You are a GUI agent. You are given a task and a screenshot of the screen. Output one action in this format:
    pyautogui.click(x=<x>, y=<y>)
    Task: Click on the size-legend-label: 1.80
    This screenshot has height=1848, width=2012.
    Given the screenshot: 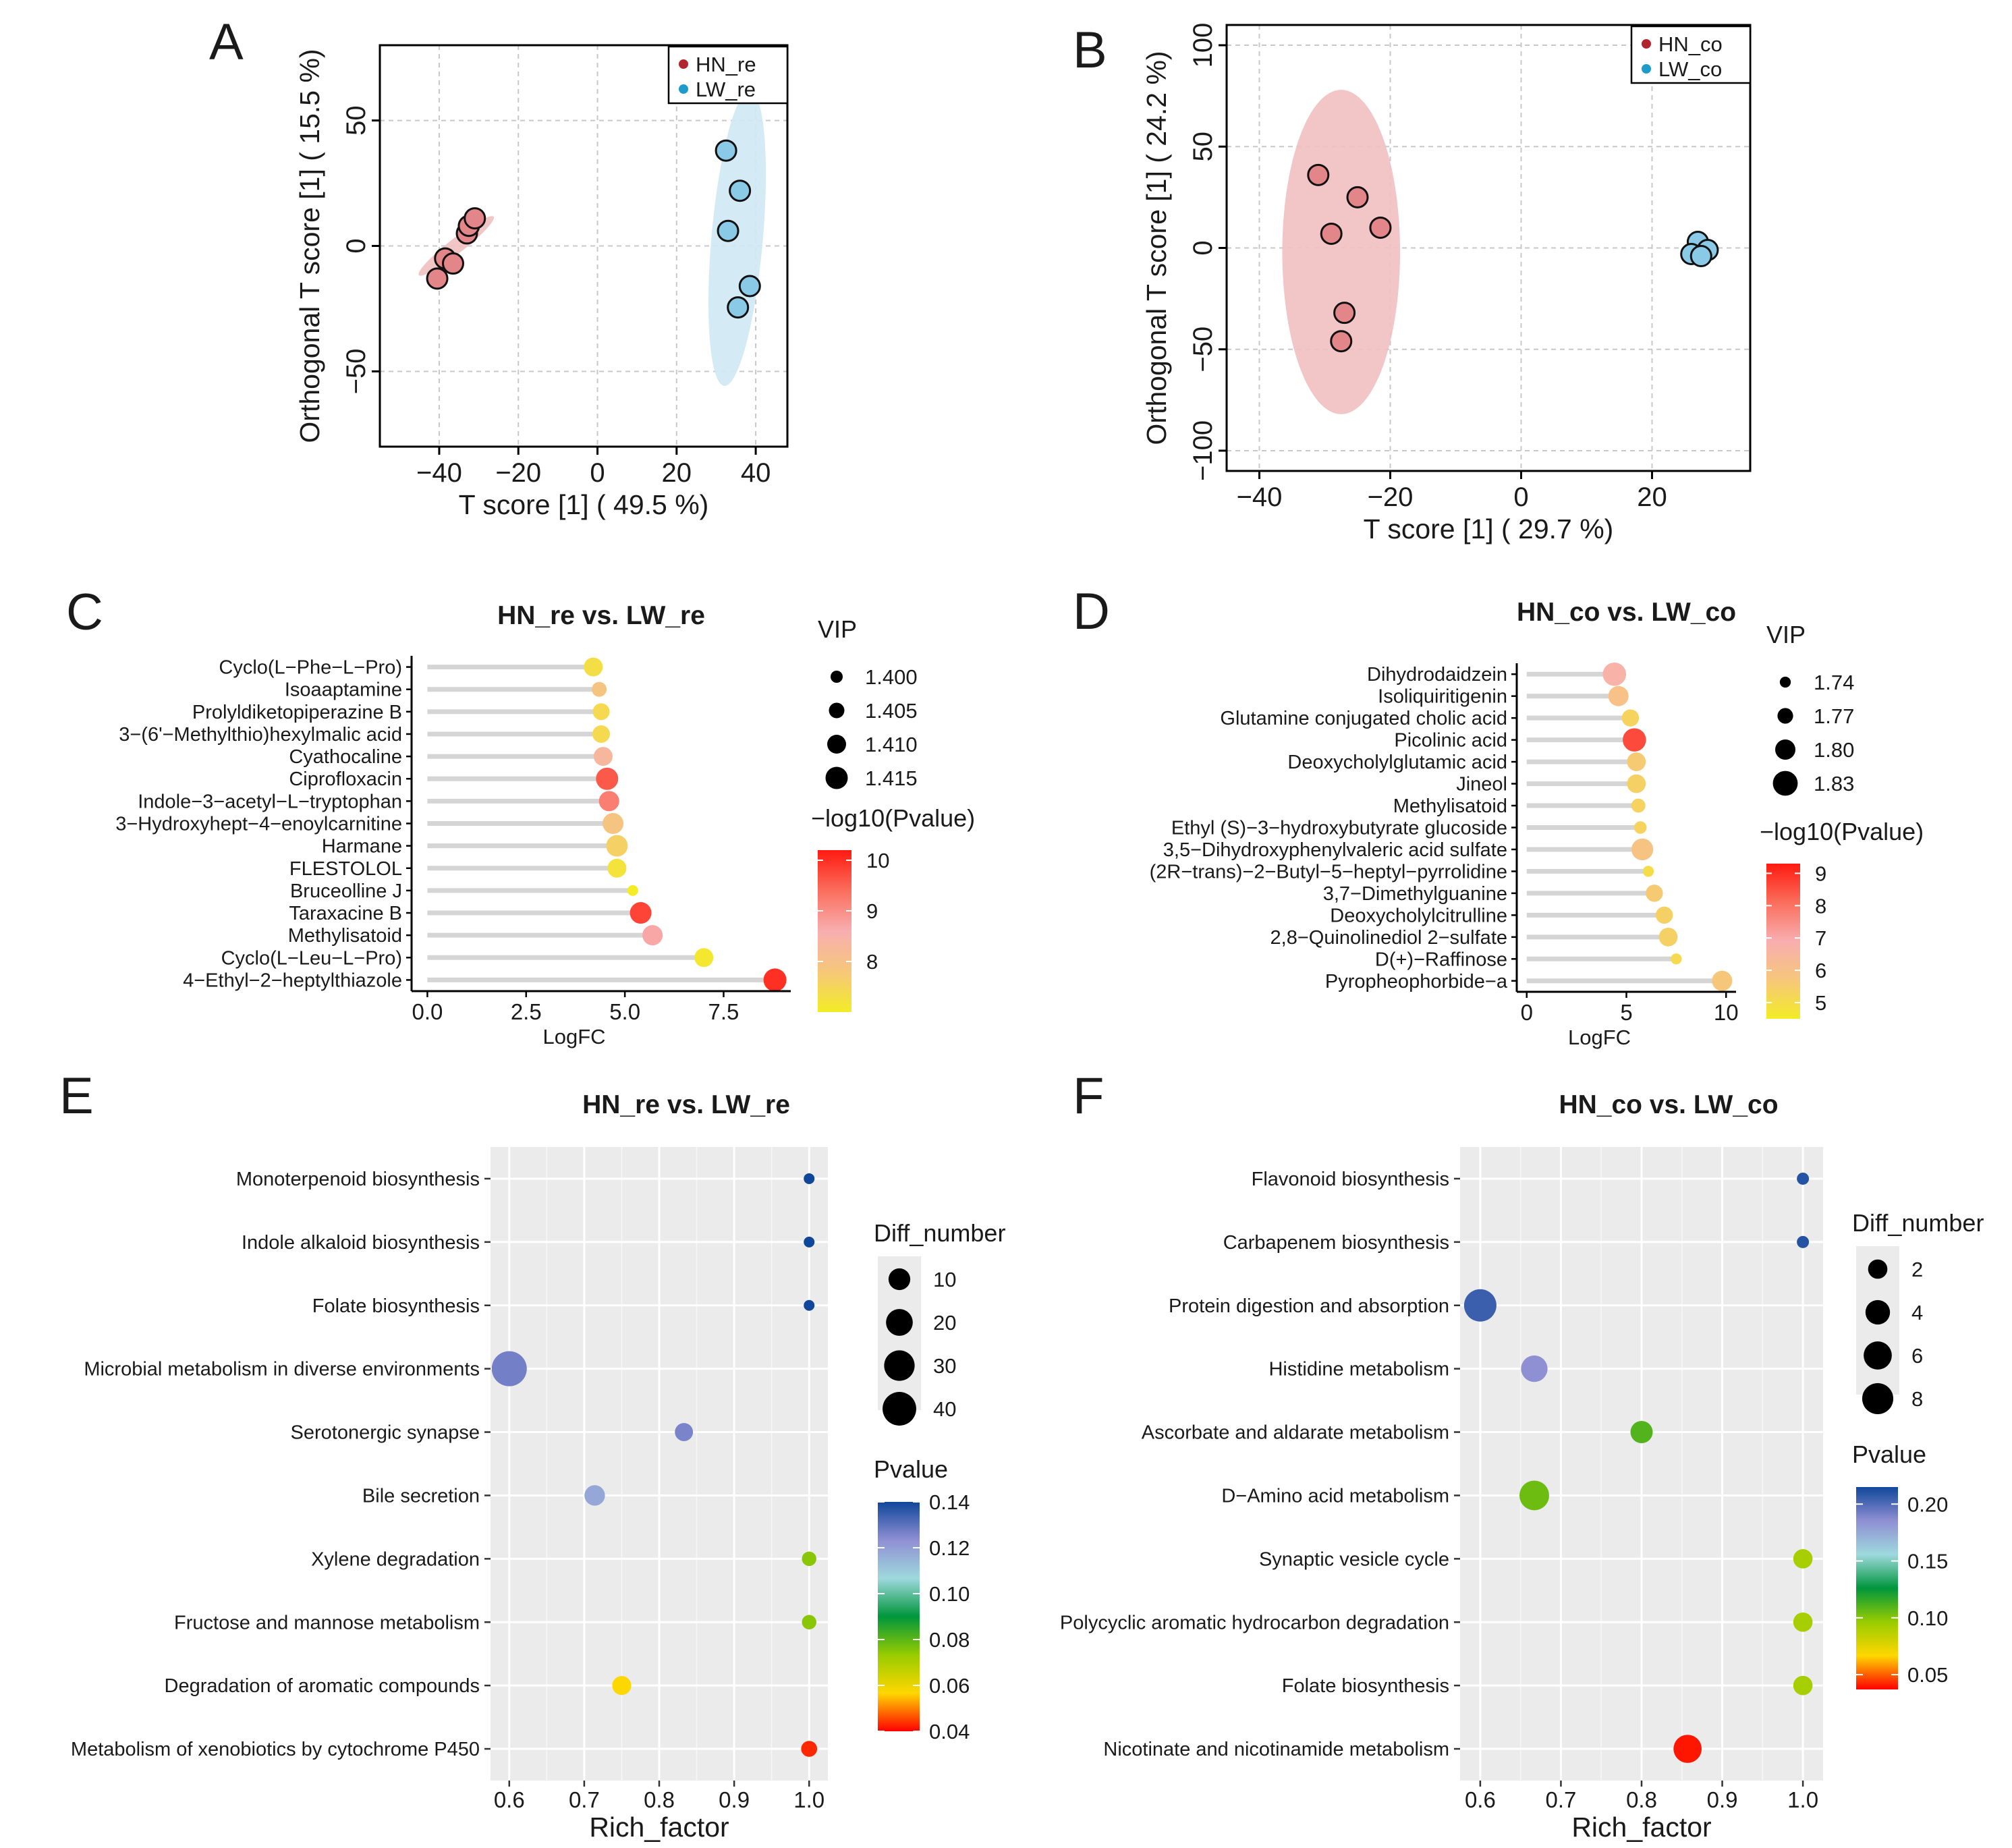 What is the action you would take?
    pyautogui.click(x=1834, y=750)
    